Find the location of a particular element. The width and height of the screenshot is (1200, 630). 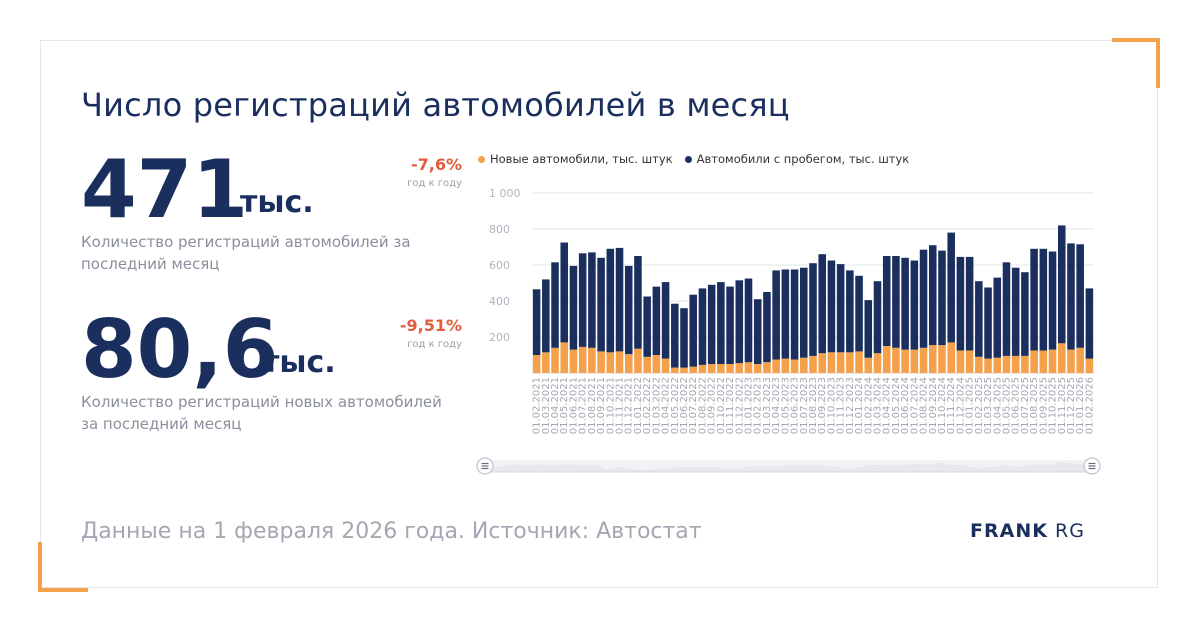

x-tick-label: 01.03.2025 is located at coordinates (988, 405).